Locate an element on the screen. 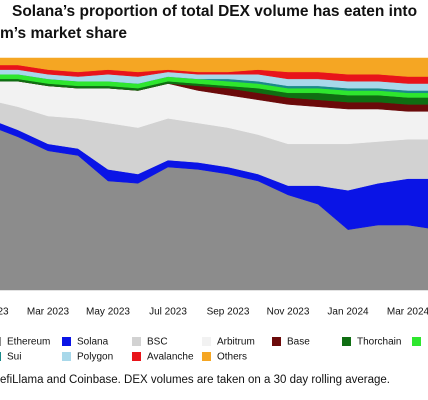 This screenshot has width=428, height=400. legend-label: Sui is located at coordinates (14, 357).